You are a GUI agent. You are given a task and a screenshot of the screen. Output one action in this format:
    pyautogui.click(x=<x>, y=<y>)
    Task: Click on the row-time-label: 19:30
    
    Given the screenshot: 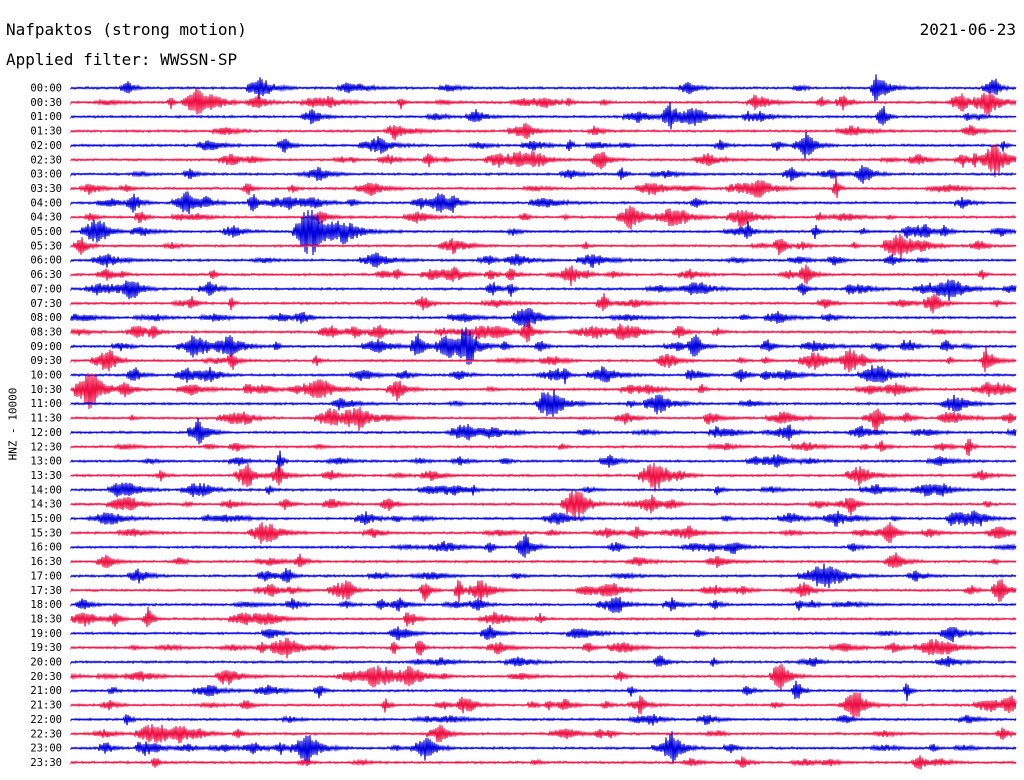 What is the action you would take?
    pyautogui.click(x=46, y=648)
    